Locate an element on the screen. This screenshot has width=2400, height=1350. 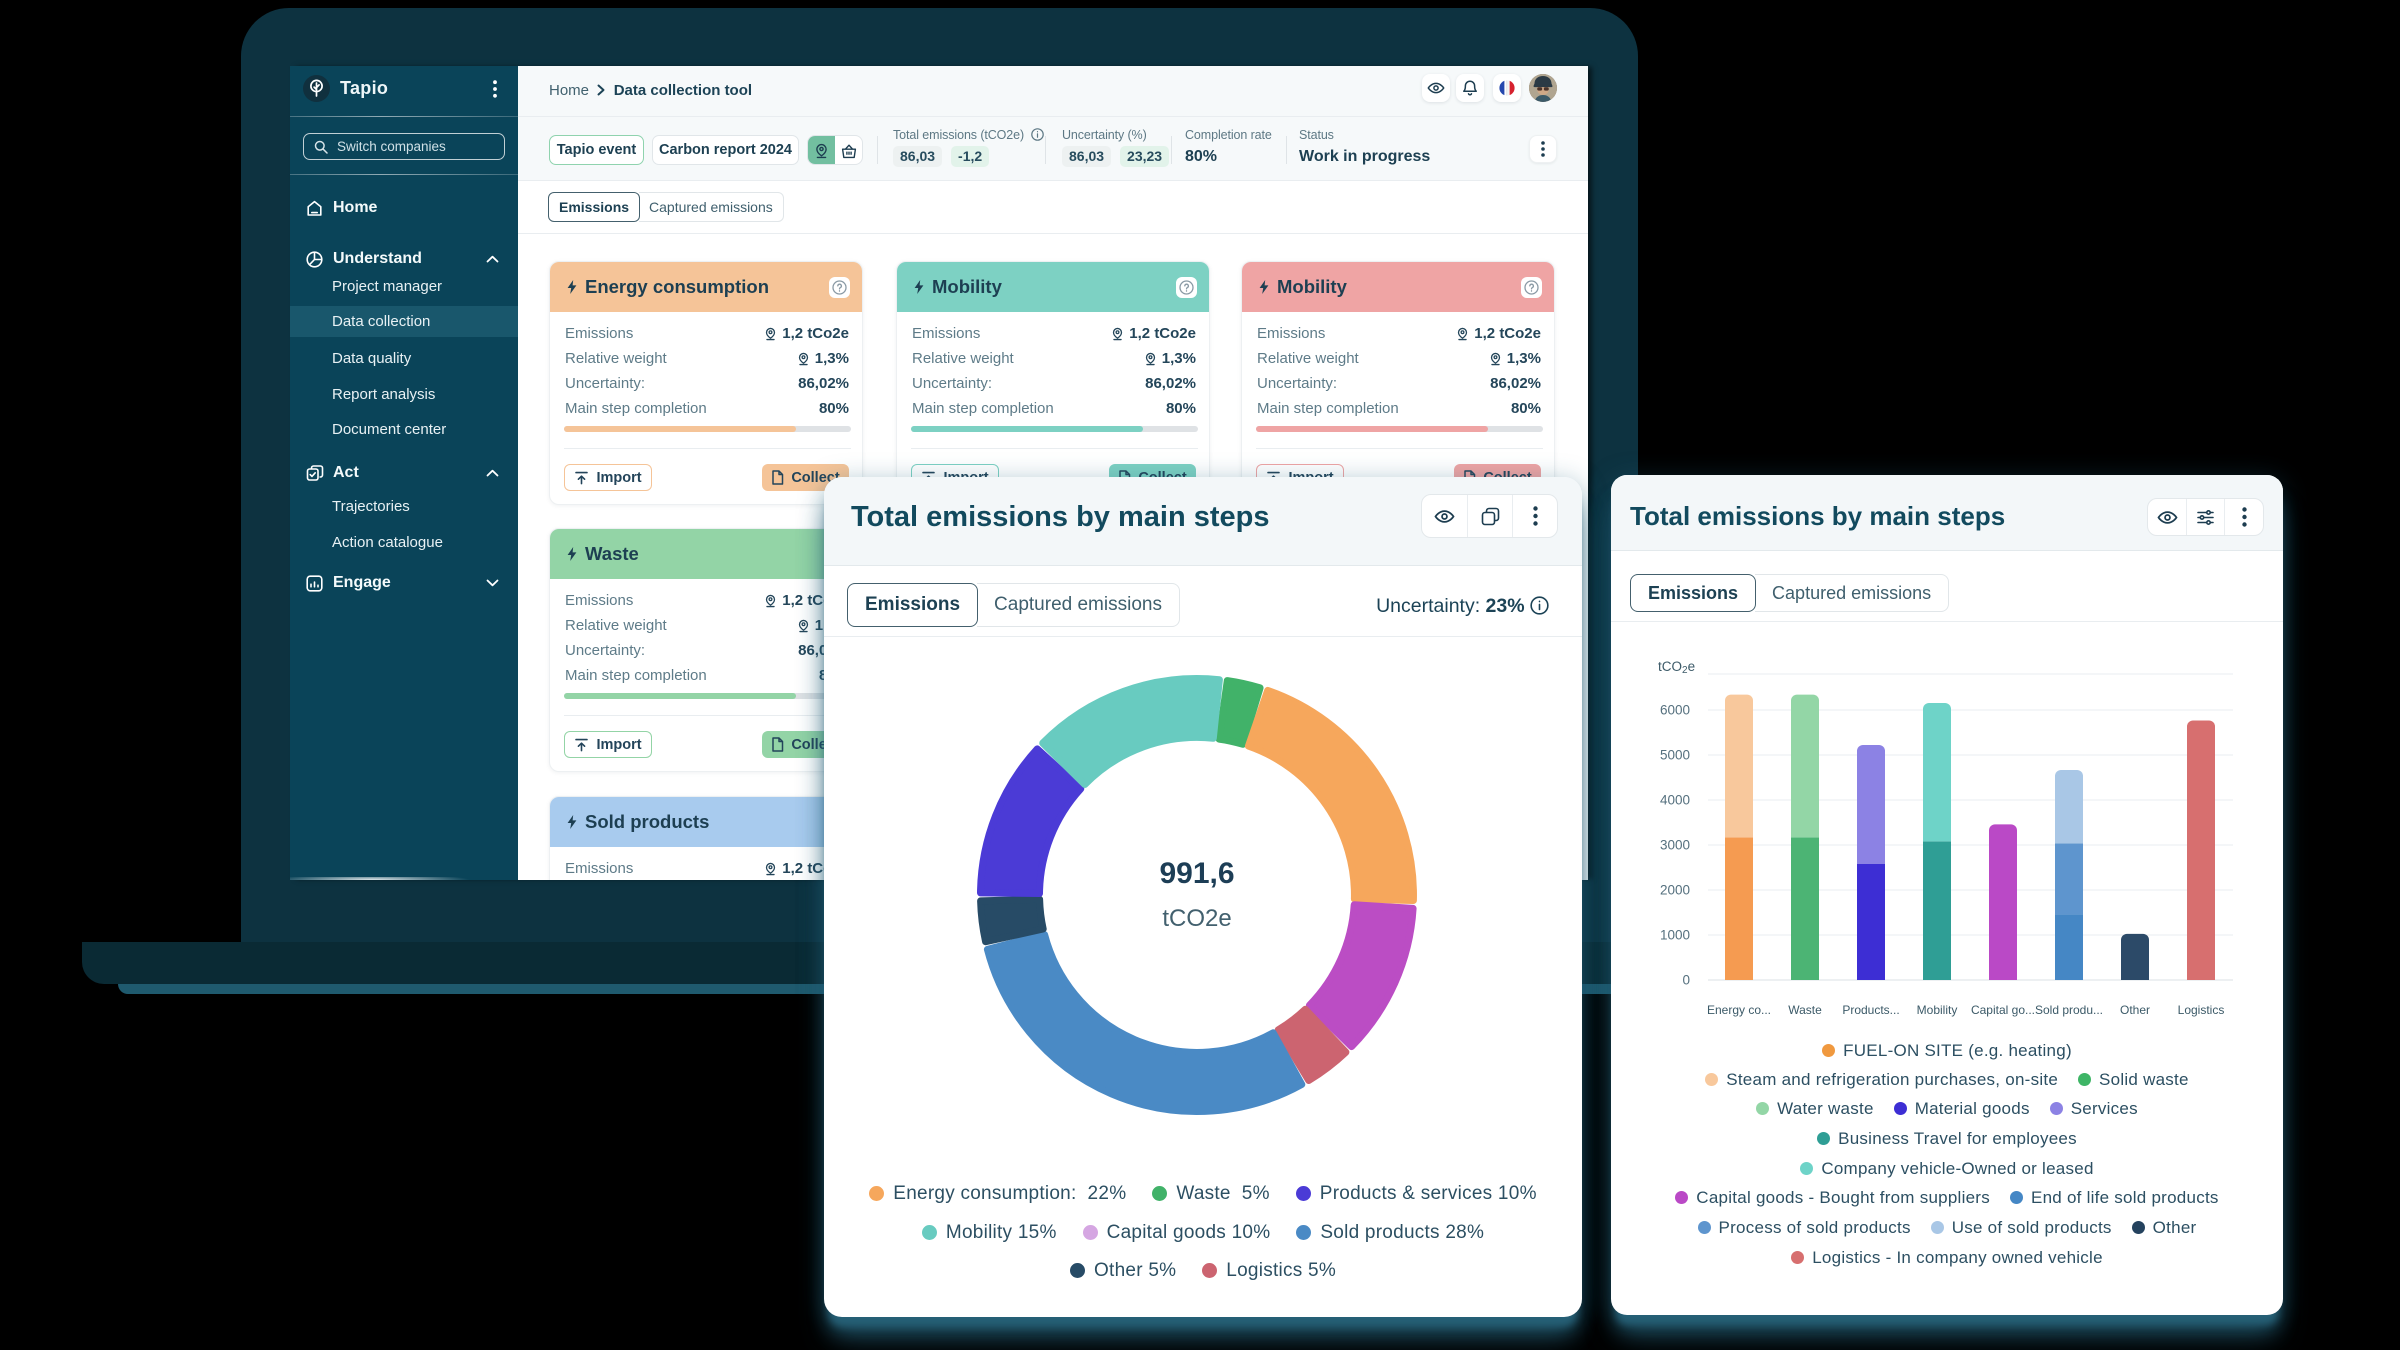
svg-text: Other is located at coordinates (2135, 1010).